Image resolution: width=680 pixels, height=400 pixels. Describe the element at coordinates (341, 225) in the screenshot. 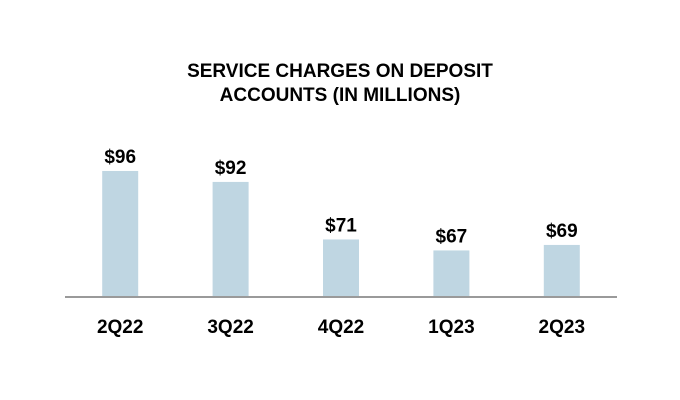

I see `data-label-4q22: $71` at that location.